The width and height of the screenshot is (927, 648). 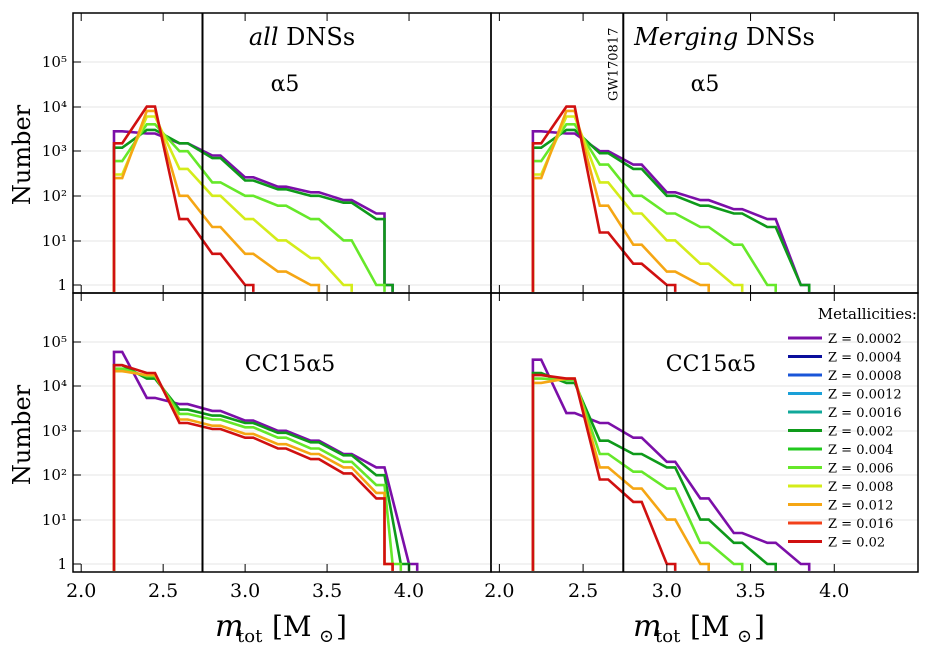 I want to click on legend-label: Z = 0.002, so click(x=860, y=432).